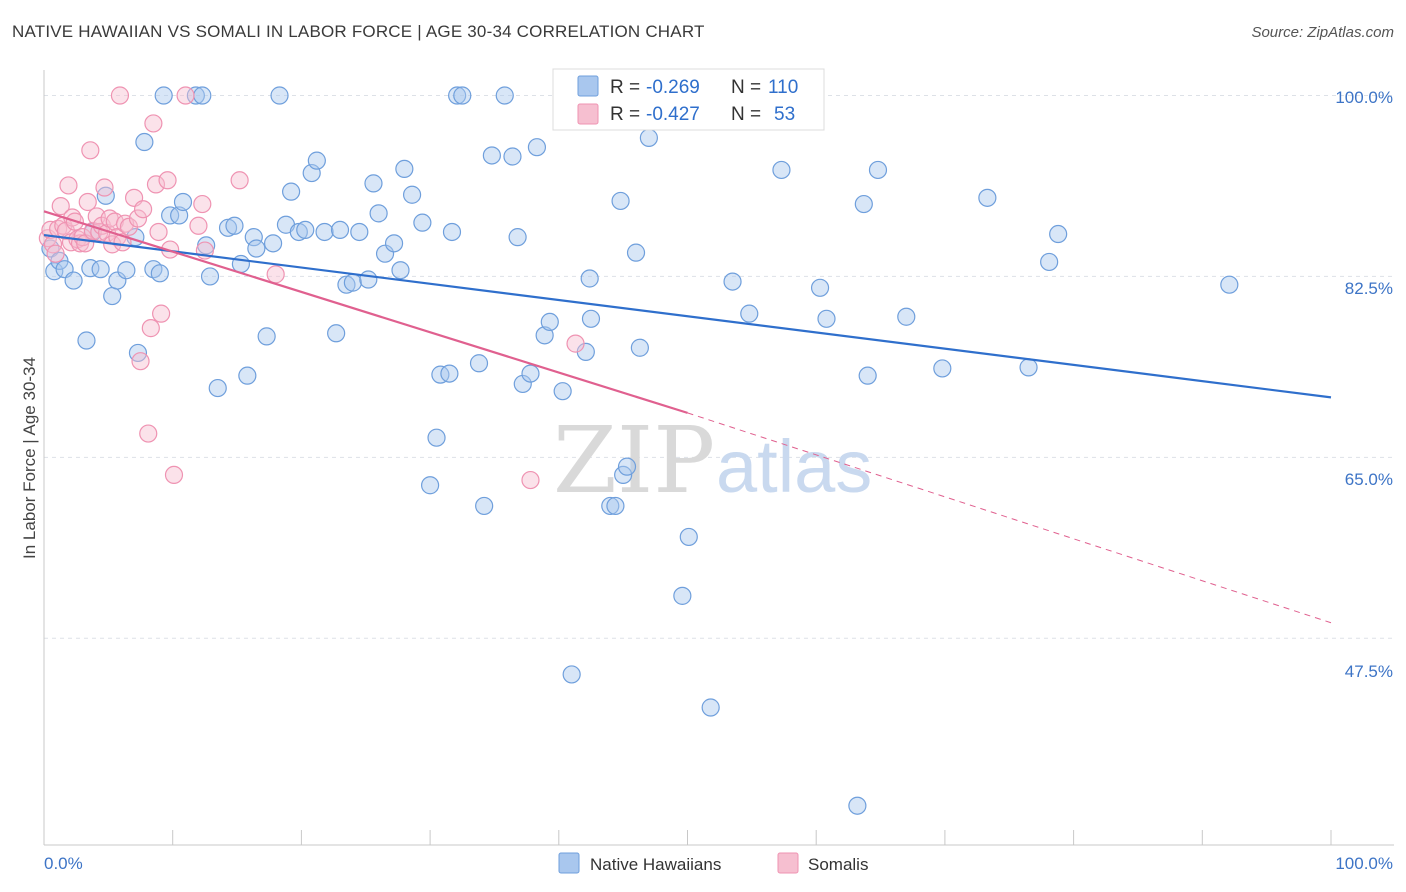 Image resolution: width=1406 pixels, height=892 pixels. What do you see at coordinates (788, 863) in the screenshot?
I see `legend-bottom-swatch-pink` at bounding box center [788, 863].